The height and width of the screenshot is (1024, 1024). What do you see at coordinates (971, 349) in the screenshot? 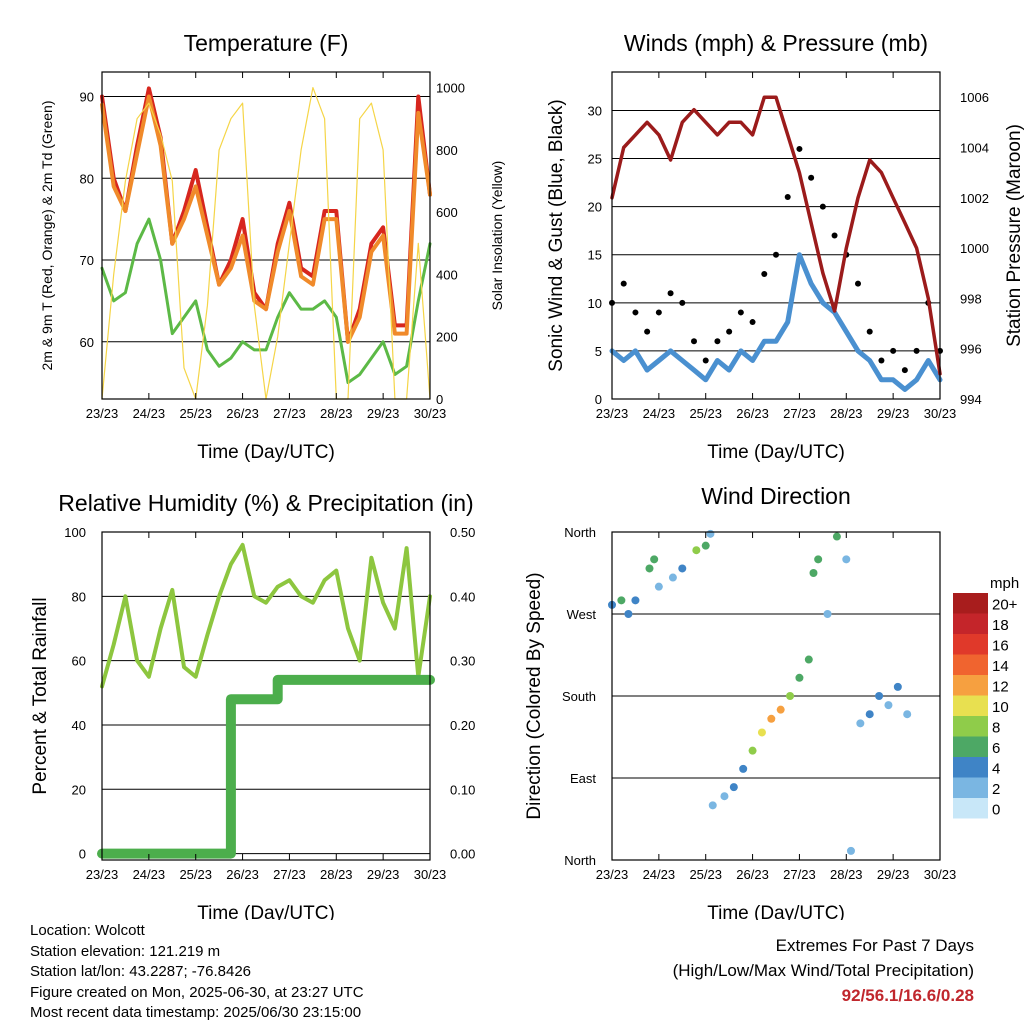
I see `y2-tick-label: 996` at bounding box center [971, 349].